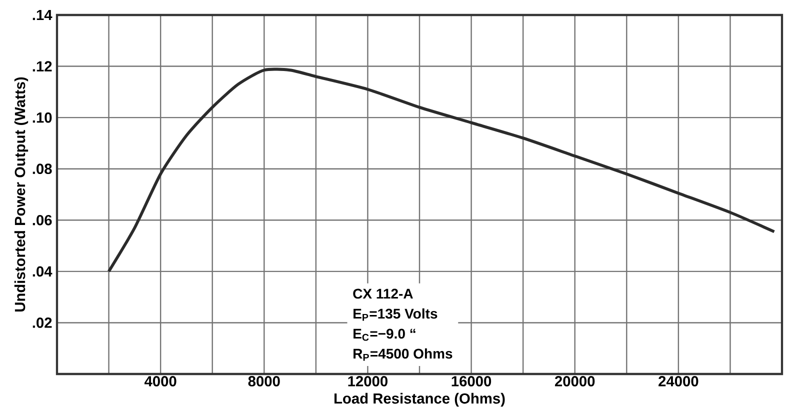 The image size is (785, 418). Describe the element at coordinates (42, 117) in the screenshot. I see `y-tick-label: .10` at that location.